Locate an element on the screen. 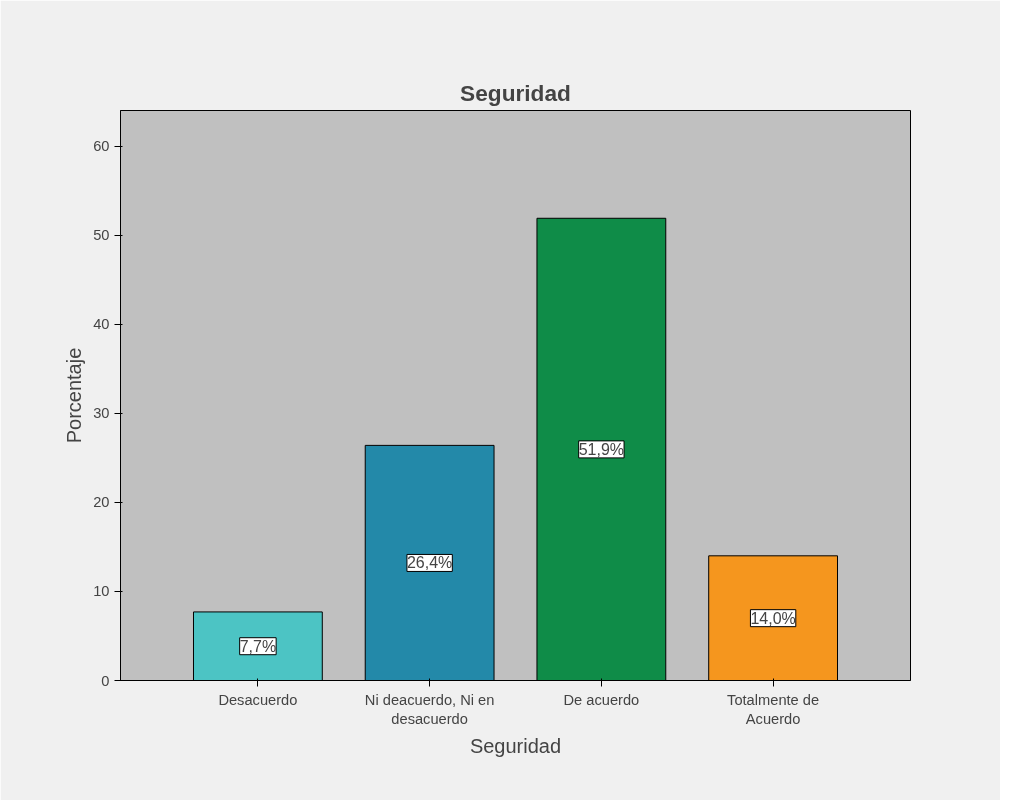 The height and width of the screenshot is (809, 1012). y-tick-label: 40 is located at coordinates (101, 324).